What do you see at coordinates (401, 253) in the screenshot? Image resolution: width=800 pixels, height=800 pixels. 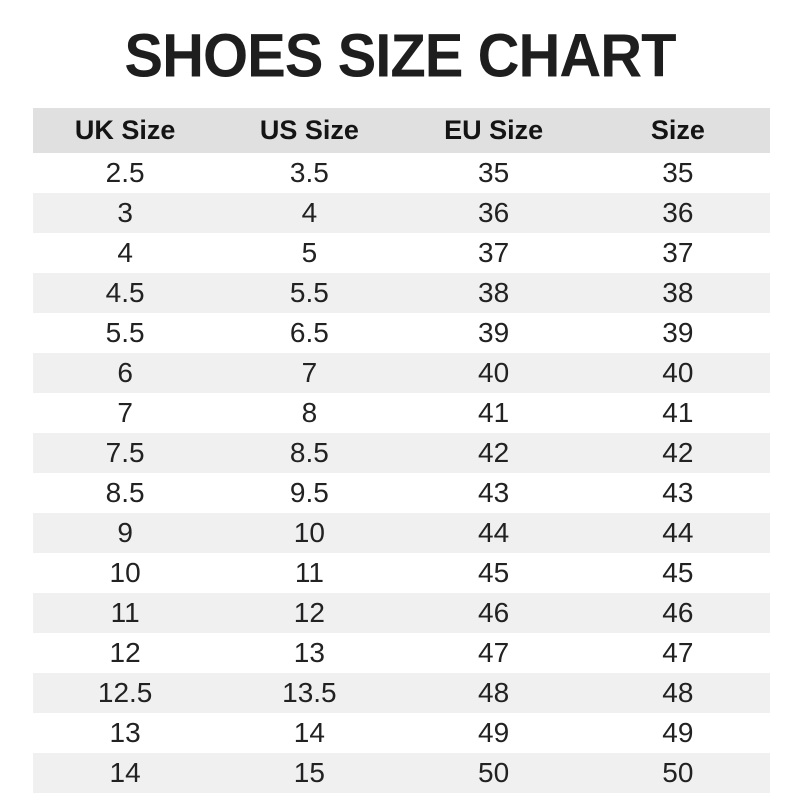 I see `table-row: 4 5 37 37` at bounding box center [401, 253].